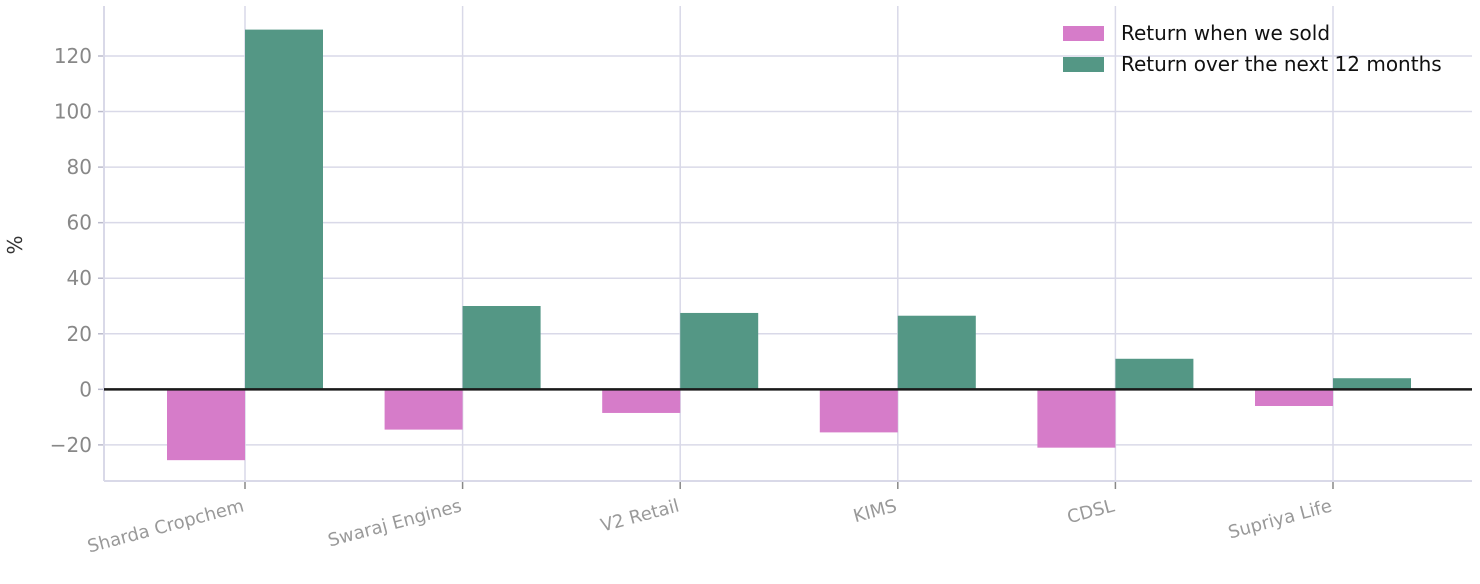 This screenshot has width=1480, height=584. What do you see at coordinates (85, 389) in the screenshot?
I see `y-tick-label: 0` at bounding box center [85, 389].